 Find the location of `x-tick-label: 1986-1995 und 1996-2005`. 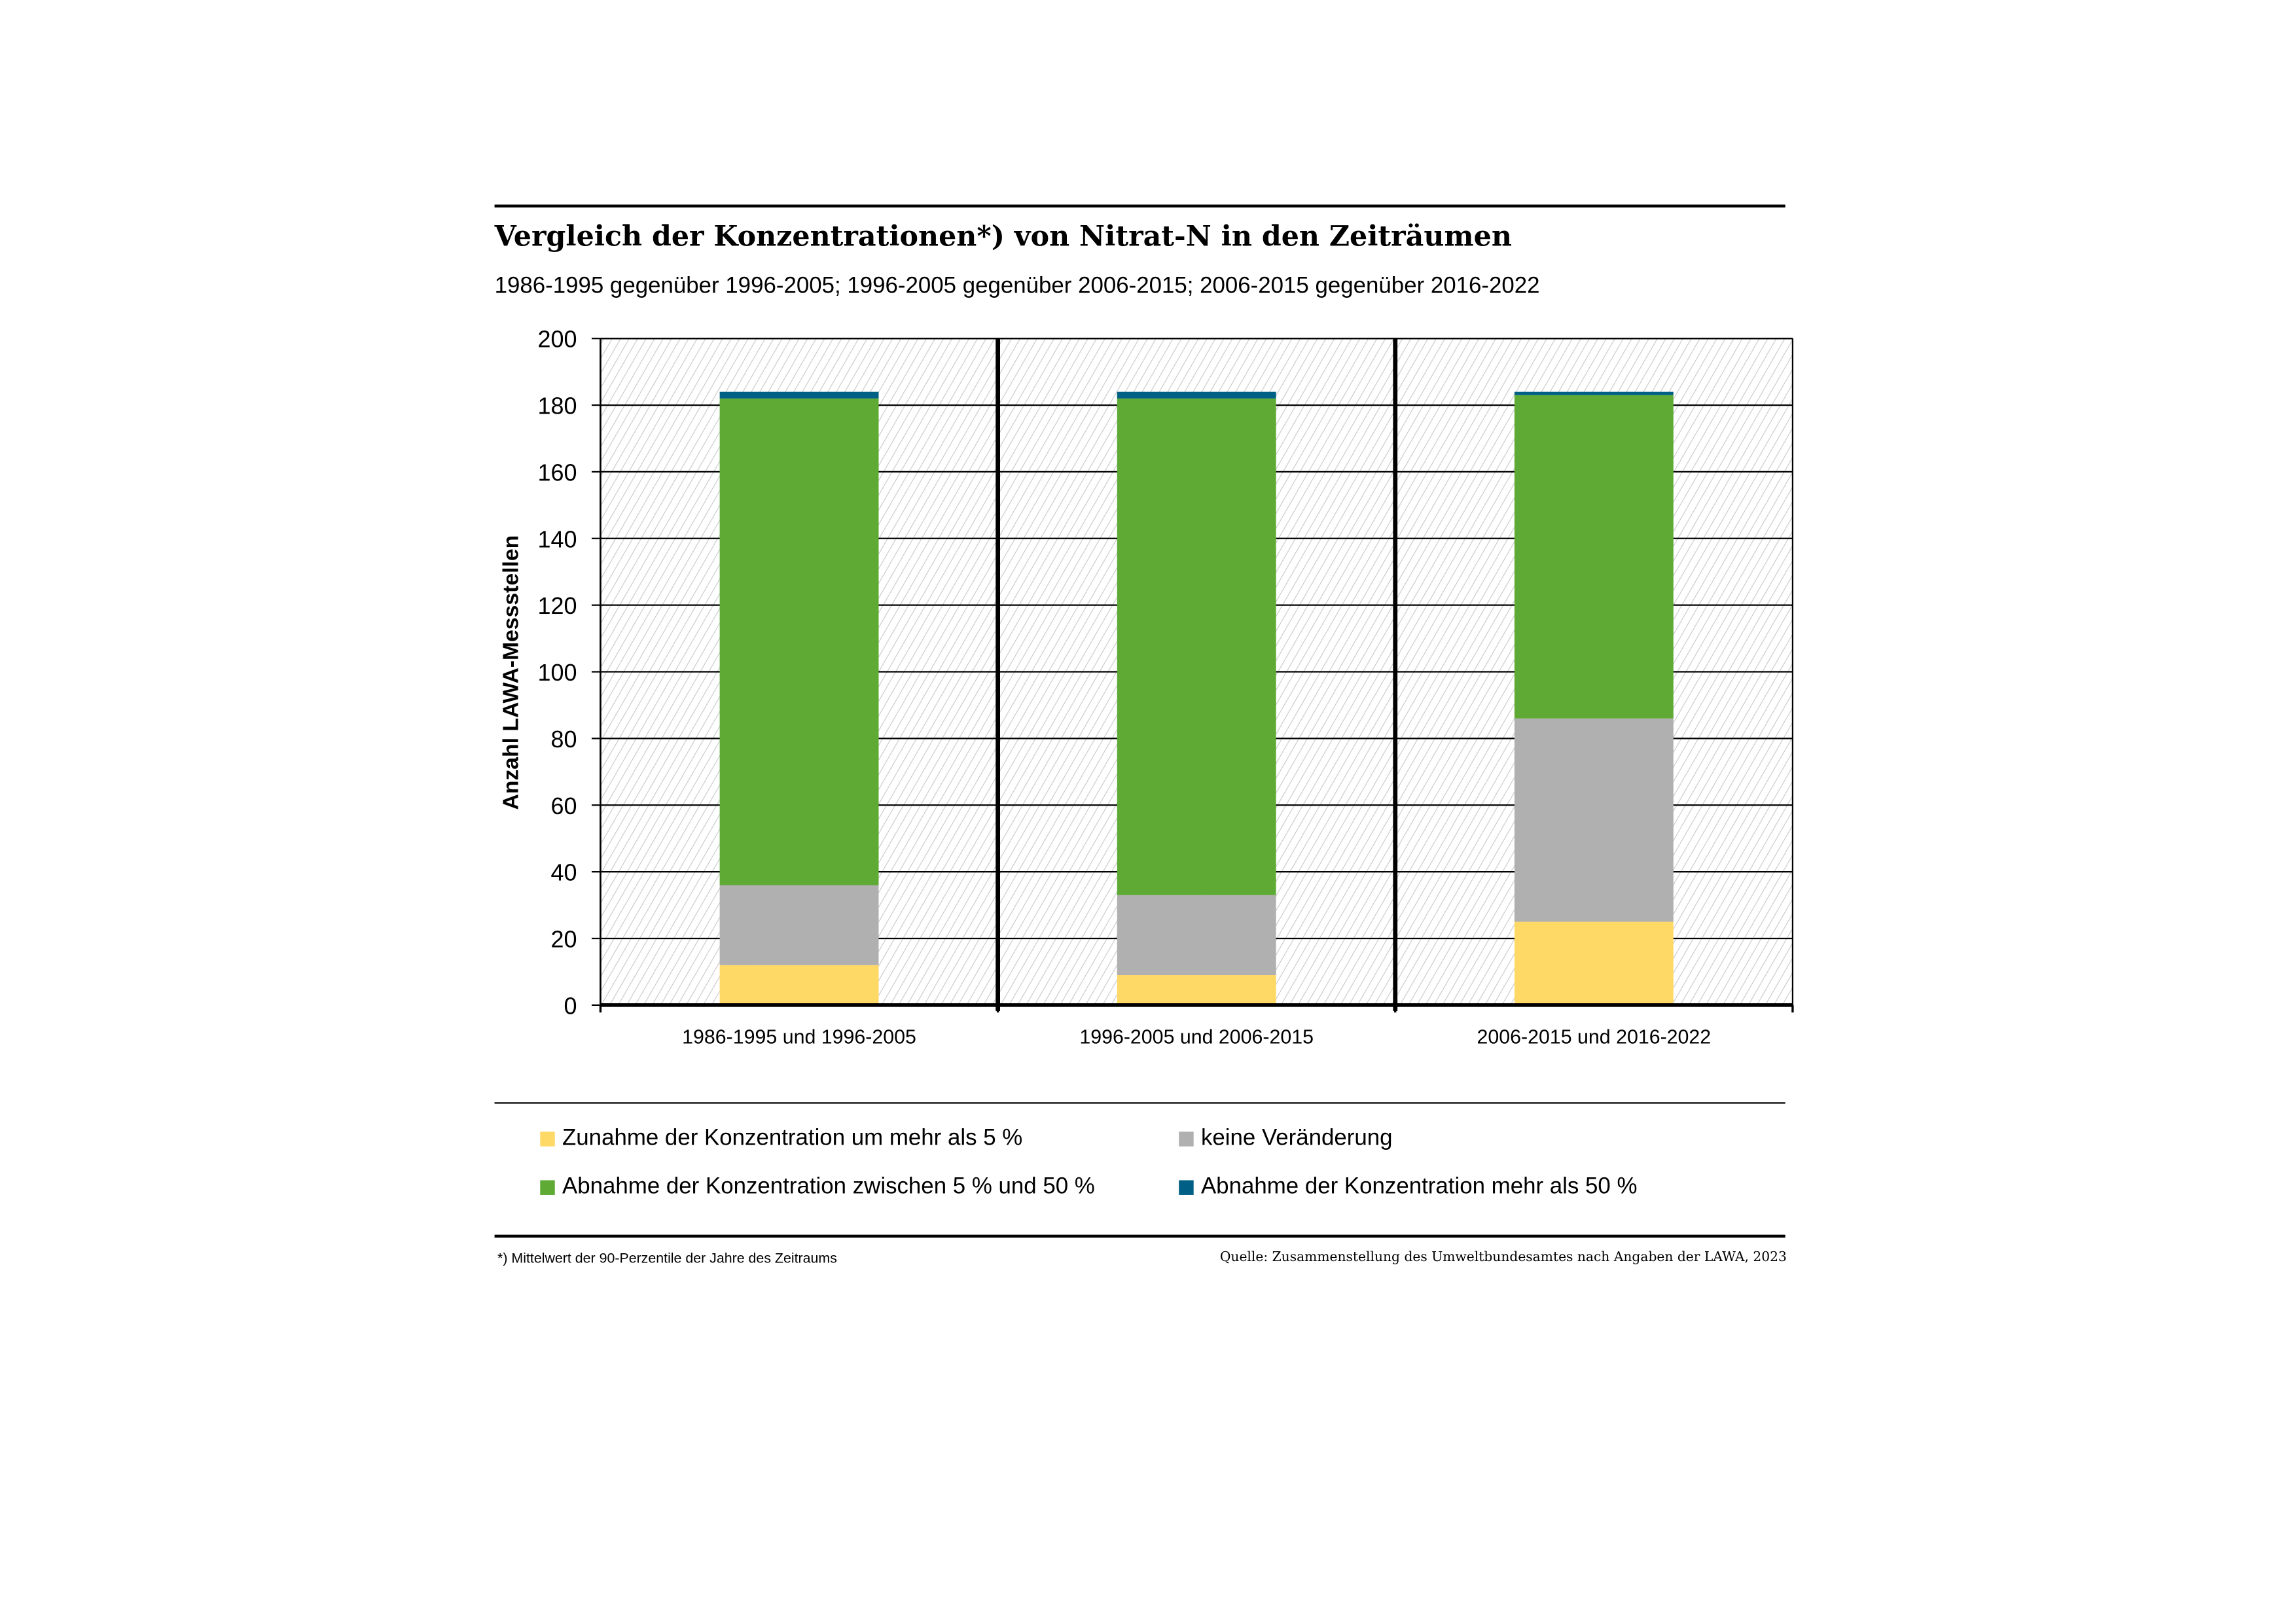

x-tick-label: 1986-1995 und 1996-2005 is located at coordinates (799, 1037).